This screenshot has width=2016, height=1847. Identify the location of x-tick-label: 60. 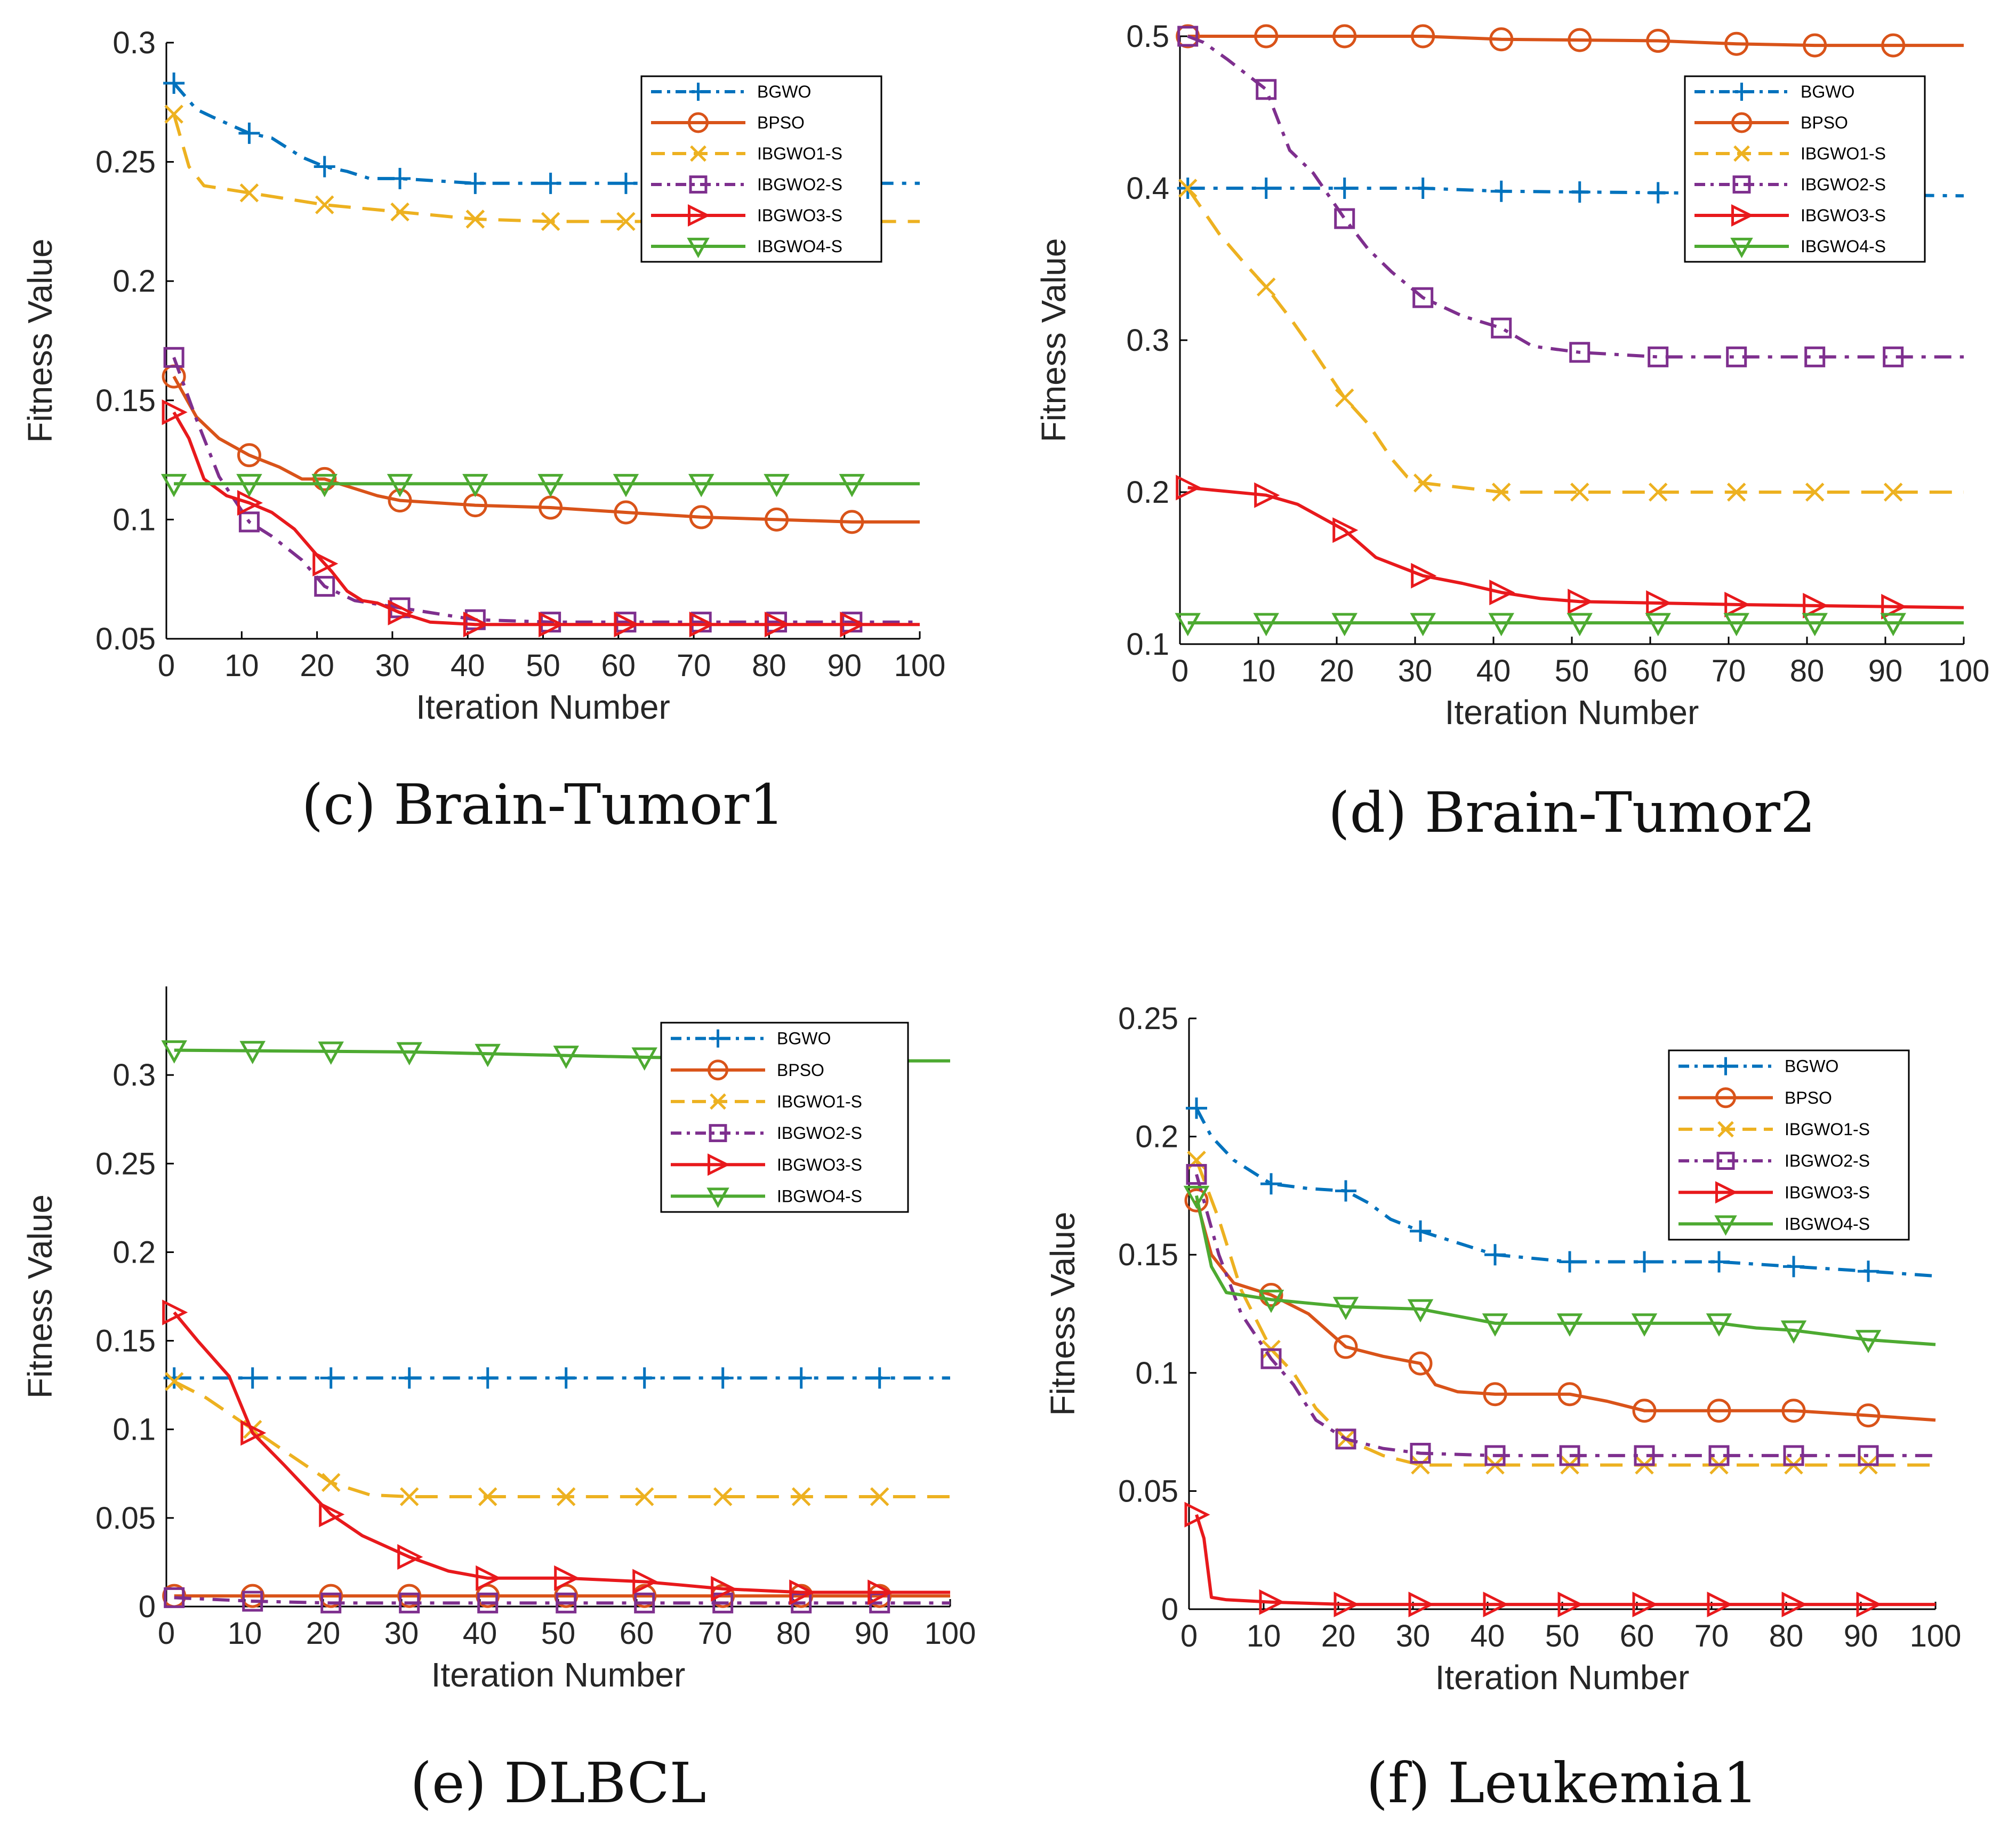
(1650, 671).